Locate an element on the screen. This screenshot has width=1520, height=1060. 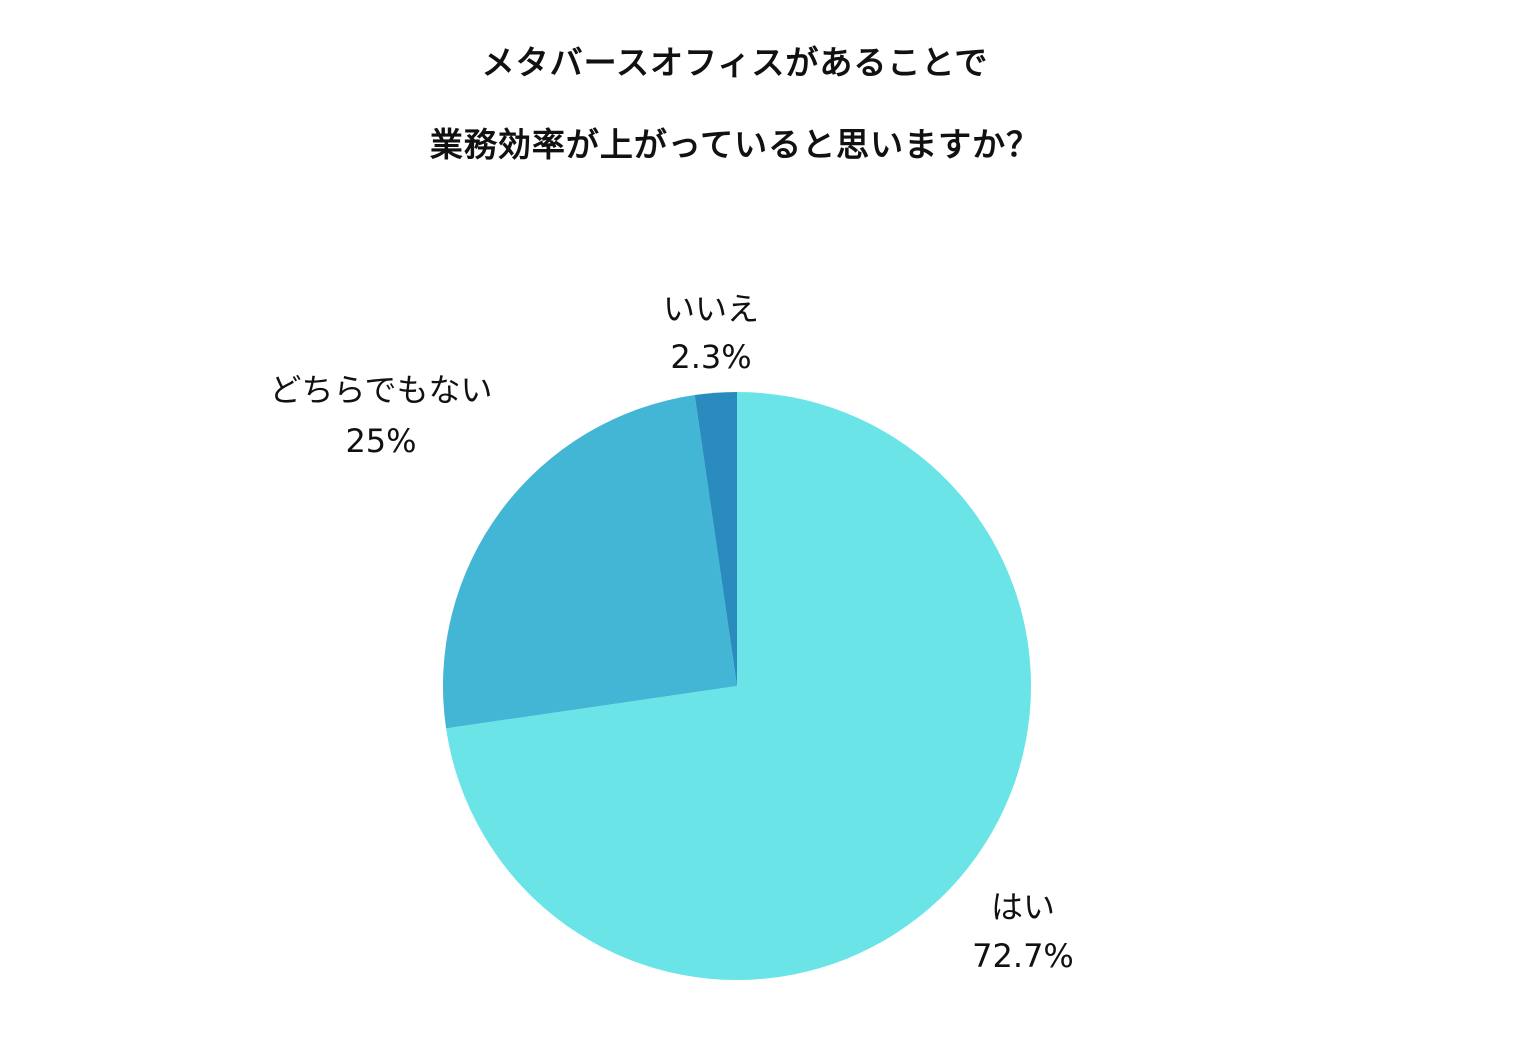
slice-hai-label: はい is located at coordinates (1023, 907).